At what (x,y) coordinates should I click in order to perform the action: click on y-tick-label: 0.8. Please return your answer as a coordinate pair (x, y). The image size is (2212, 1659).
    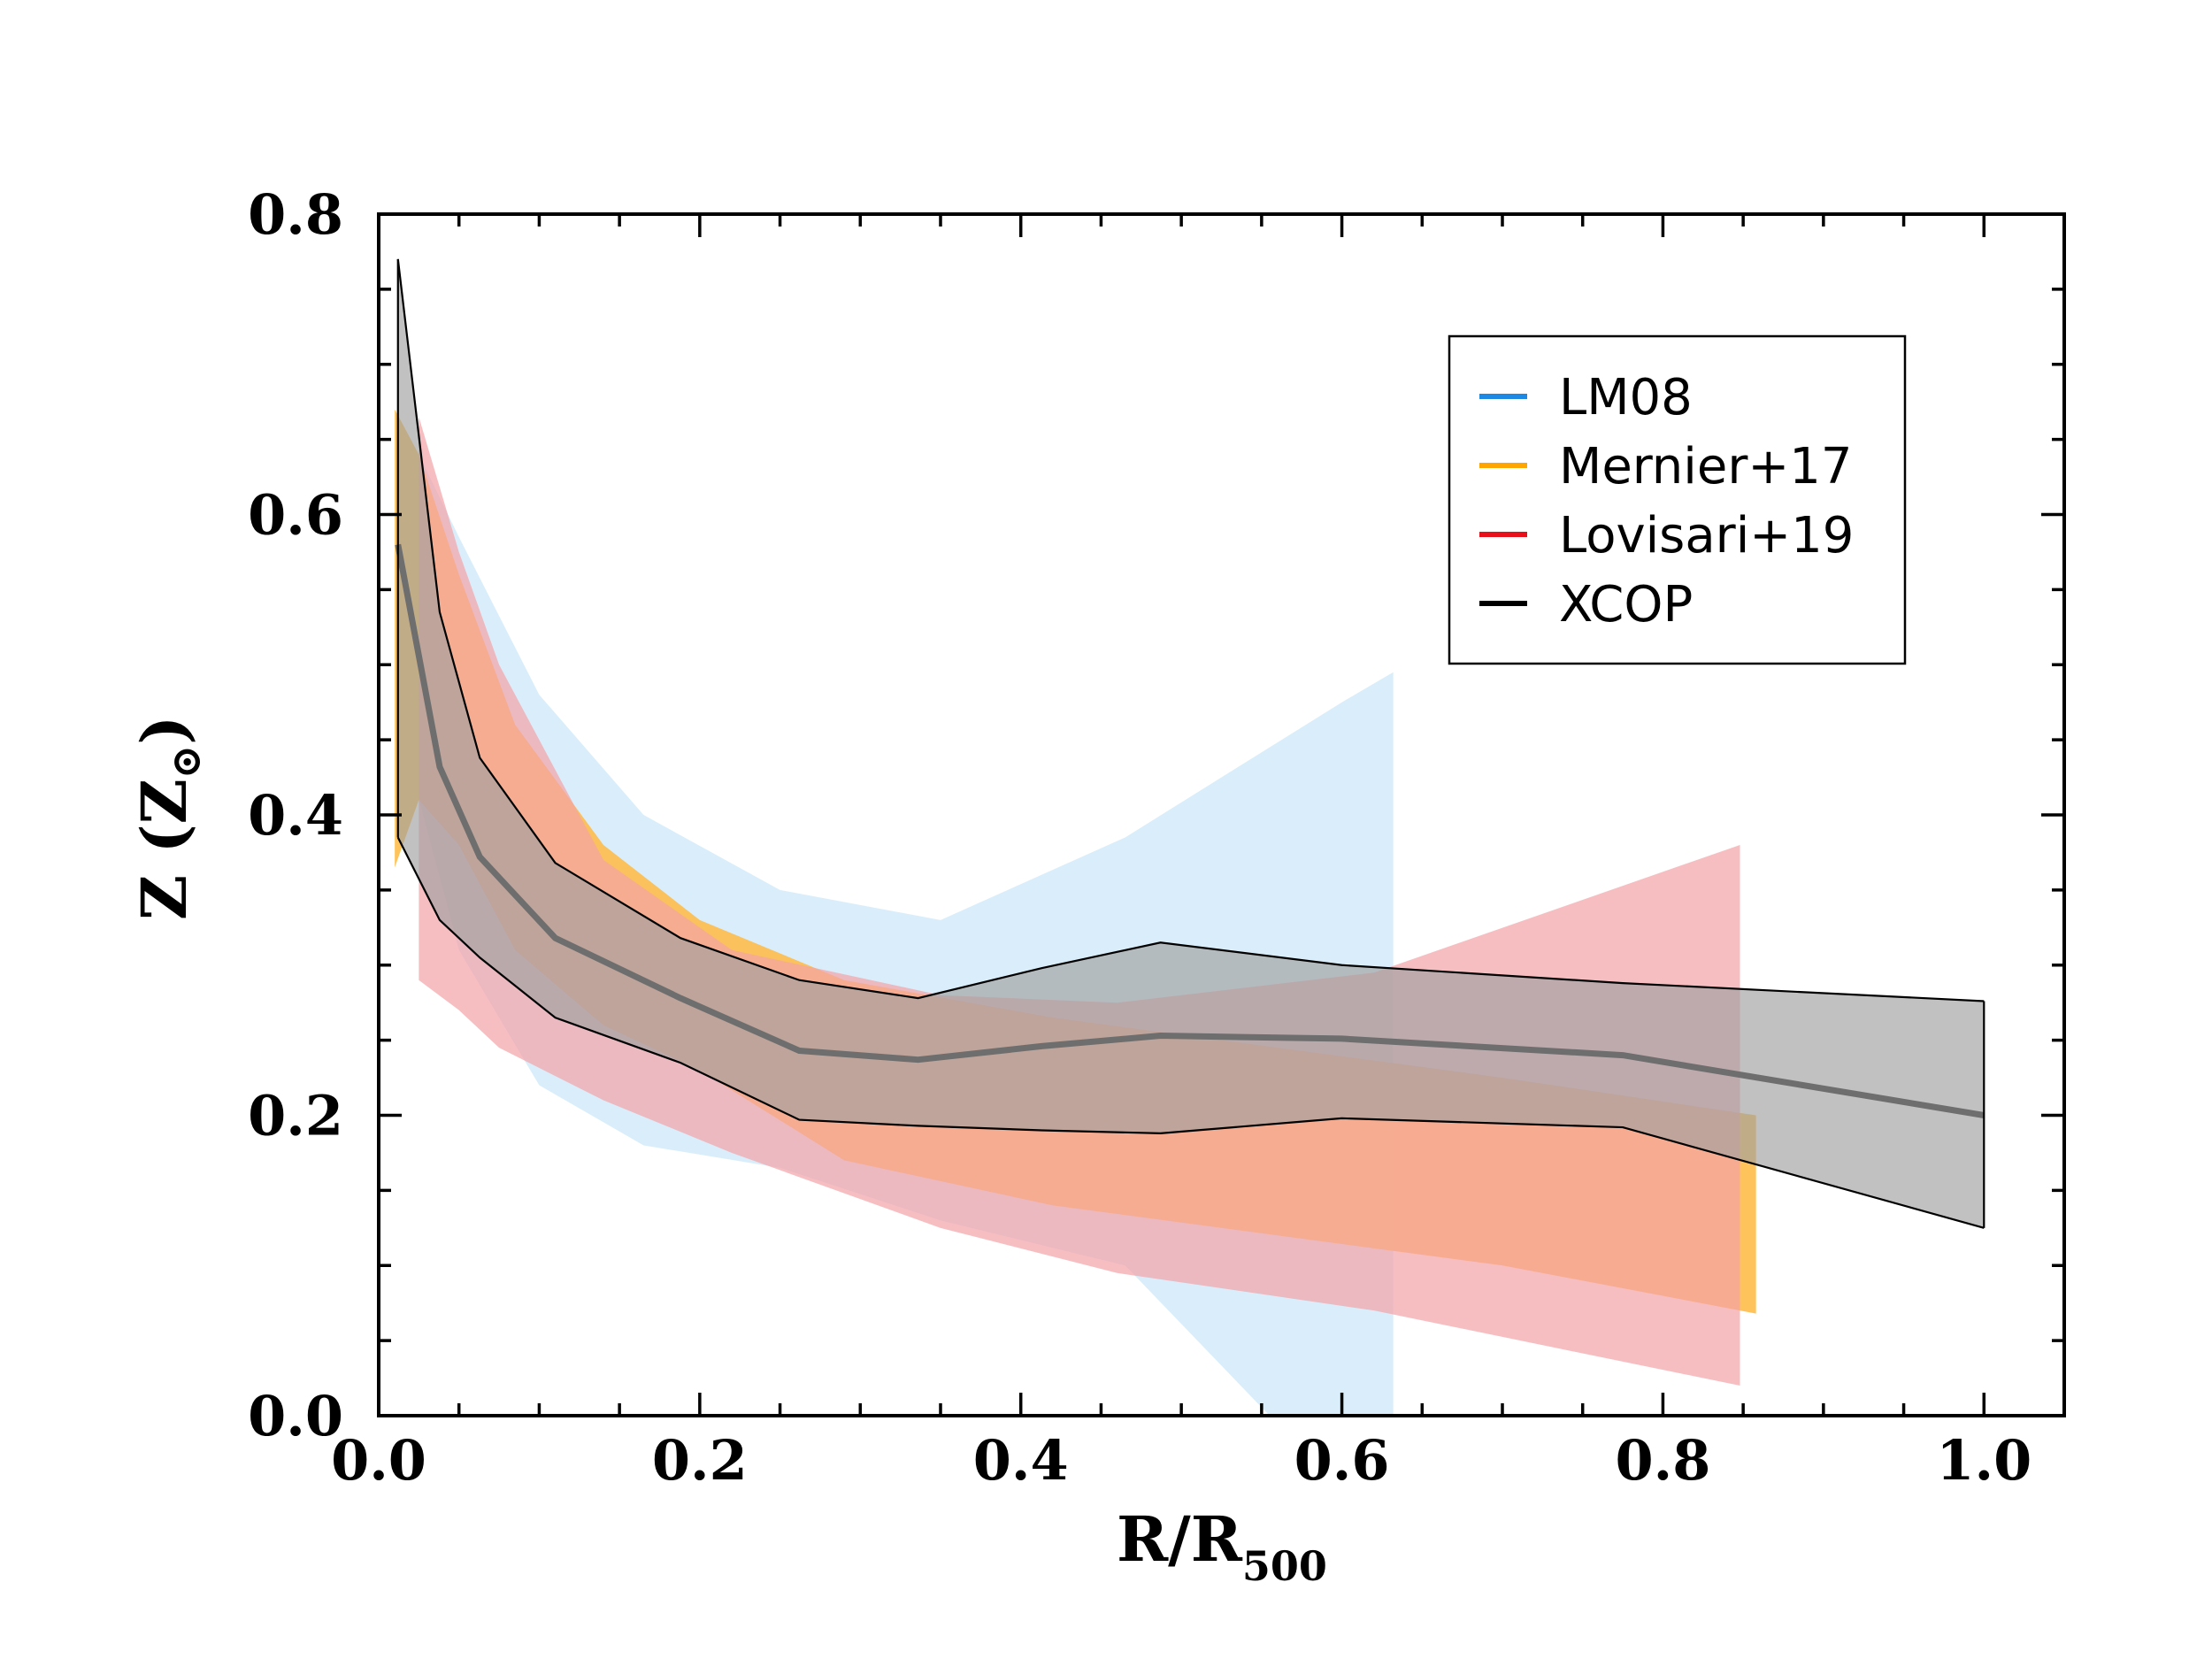
    Looking at the image, I should click on (296, 215).